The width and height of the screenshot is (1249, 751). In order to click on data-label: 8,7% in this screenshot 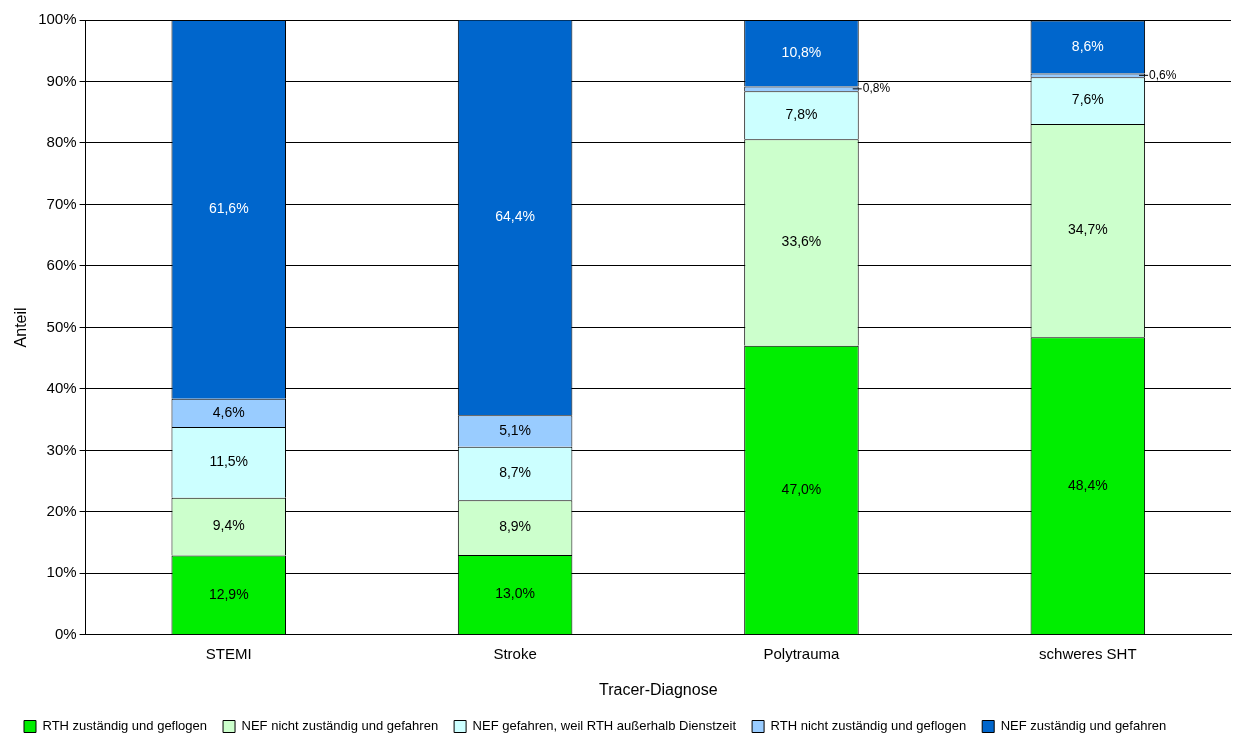, I will do `click(515, 472)`.